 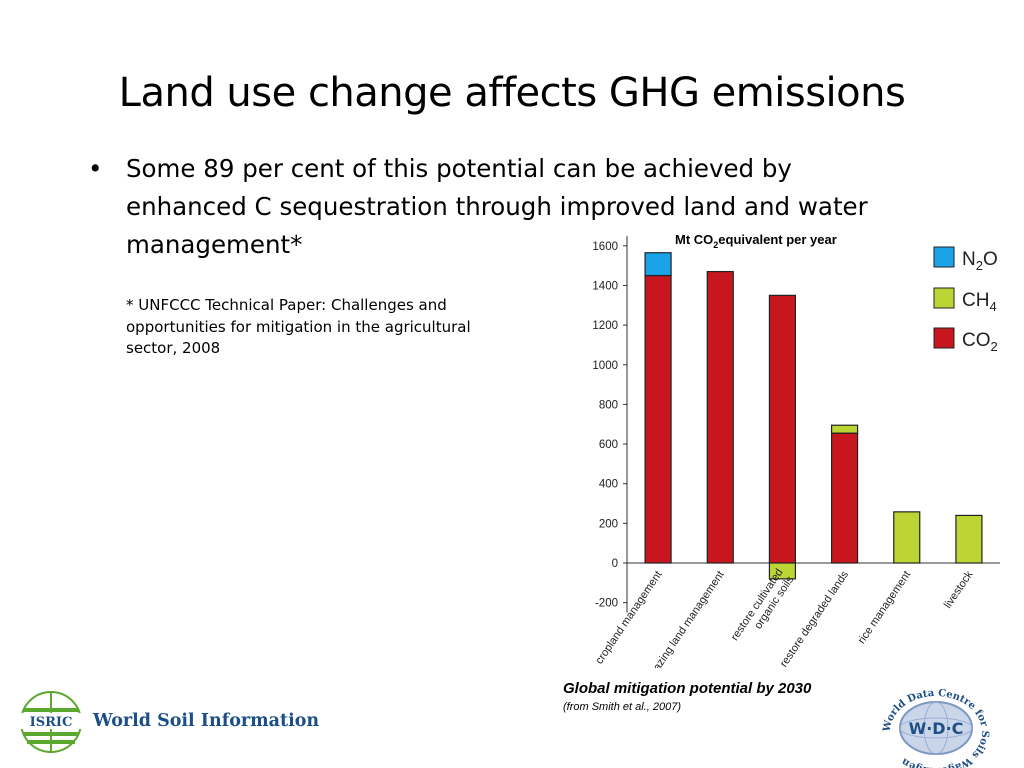 What do you see at coordinates (715, 245) in the screenshot?
I see `chart-title-part: 2` at bounding box center [715, 245].